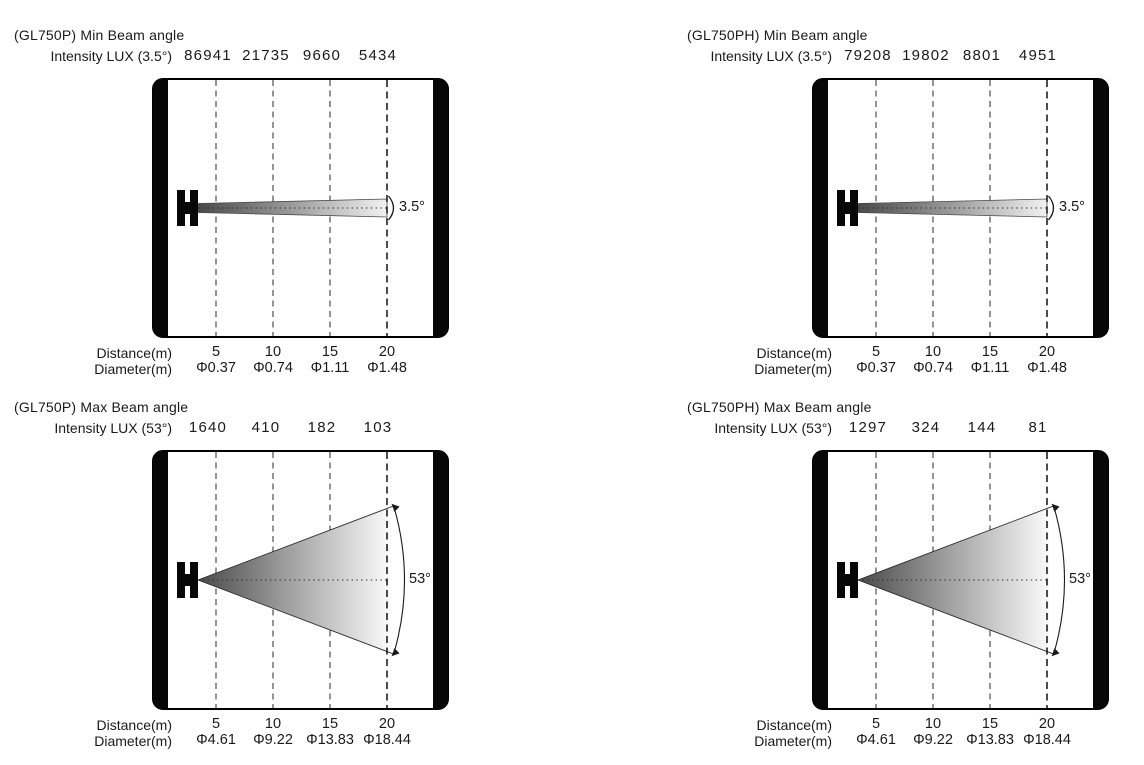 The image size is (1144, 765). What do you see at coordinates (1038, 55) in the screenshot?
I see `lux-value-20m: 4951` at bounding box center [1038, 55].